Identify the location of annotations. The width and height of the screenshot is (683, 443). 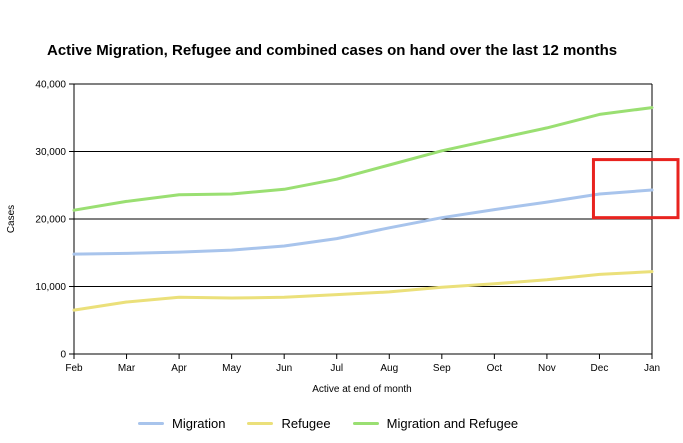
(635, 189).